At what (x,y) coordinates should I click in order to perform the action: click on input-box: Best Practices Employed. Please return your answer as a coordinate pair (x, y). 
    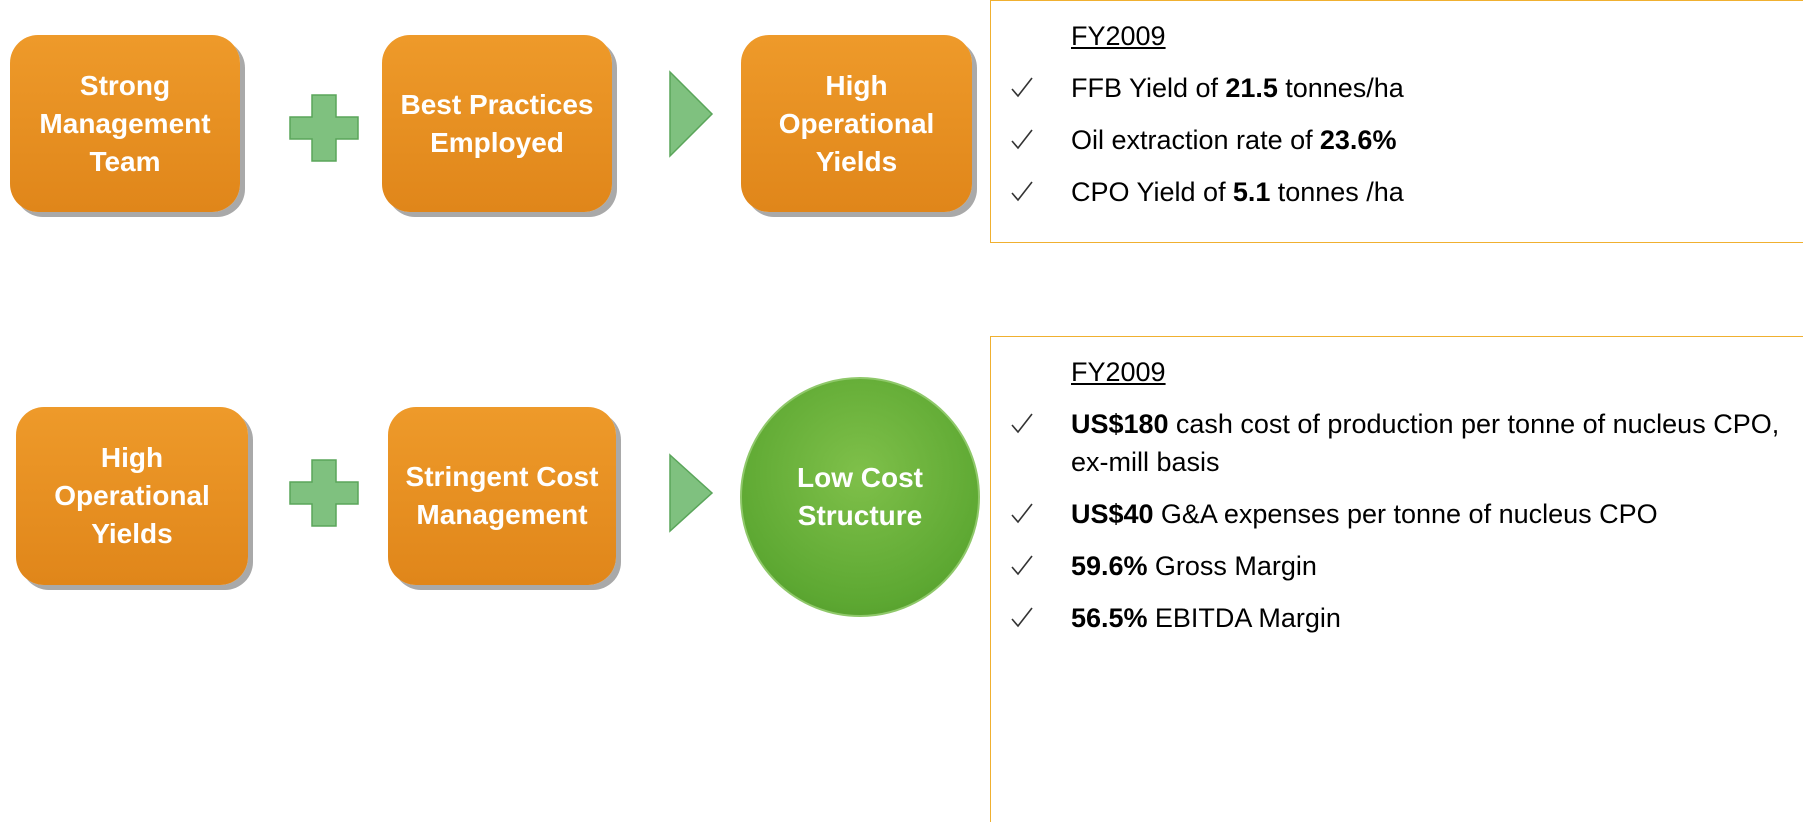
    Looking at the image, I should click on (497, 123).